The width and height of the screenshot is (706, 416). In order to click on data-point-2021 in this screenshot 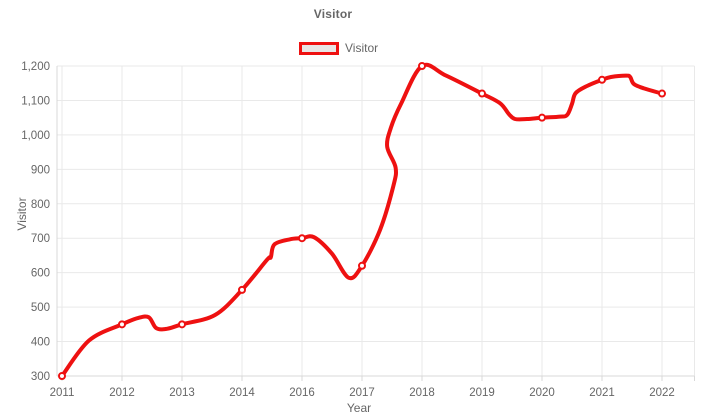, I will do `click(602, 79)`.